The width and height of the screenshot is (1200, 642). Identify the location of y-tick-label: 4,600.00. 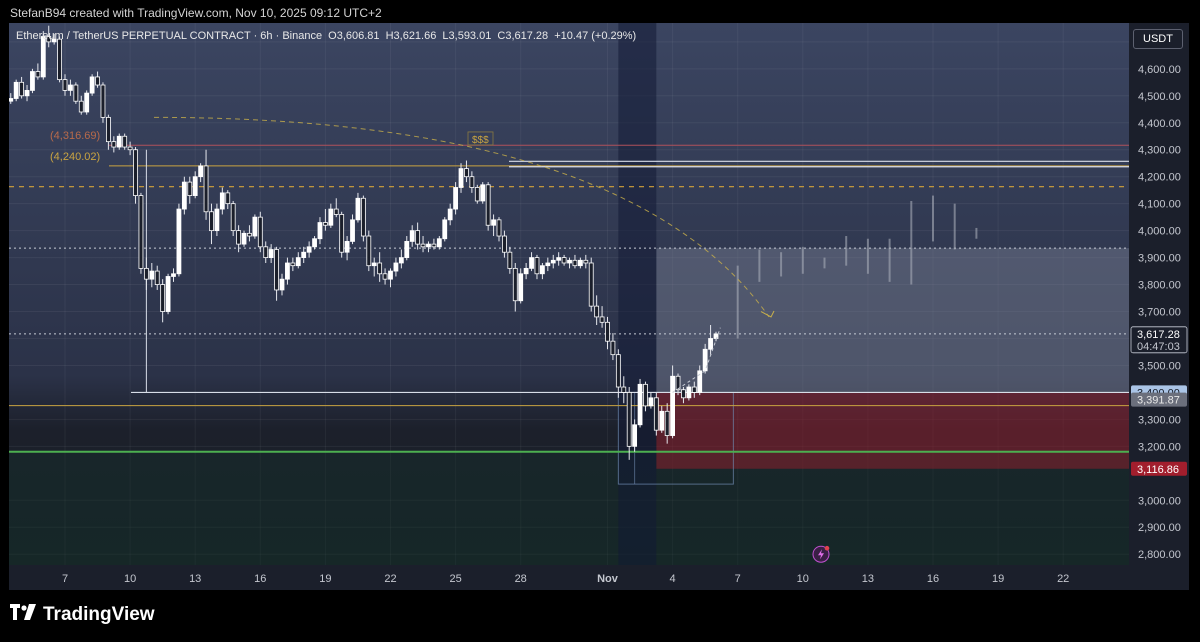
(1159, 70).